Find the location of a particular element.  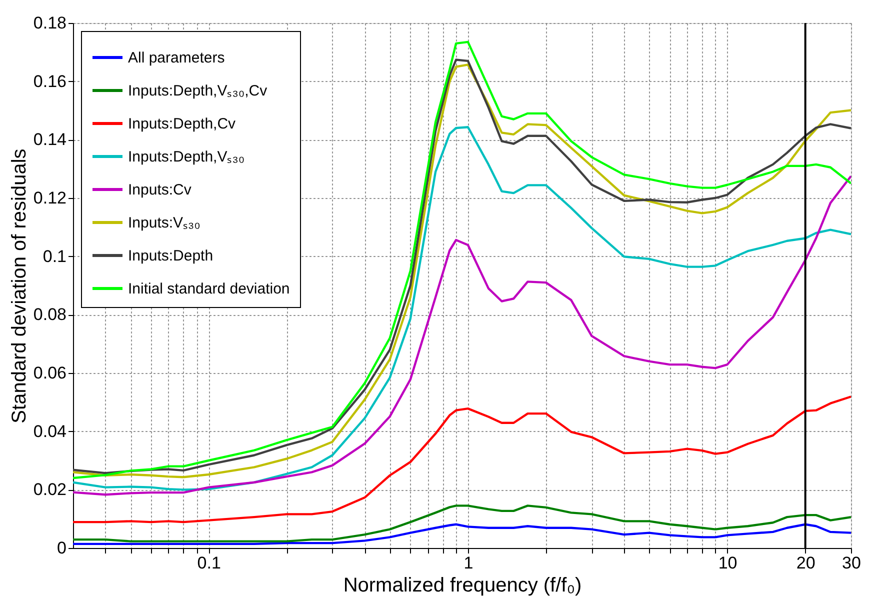

x-tick-label: 30 is located at coordinates (851, 563).